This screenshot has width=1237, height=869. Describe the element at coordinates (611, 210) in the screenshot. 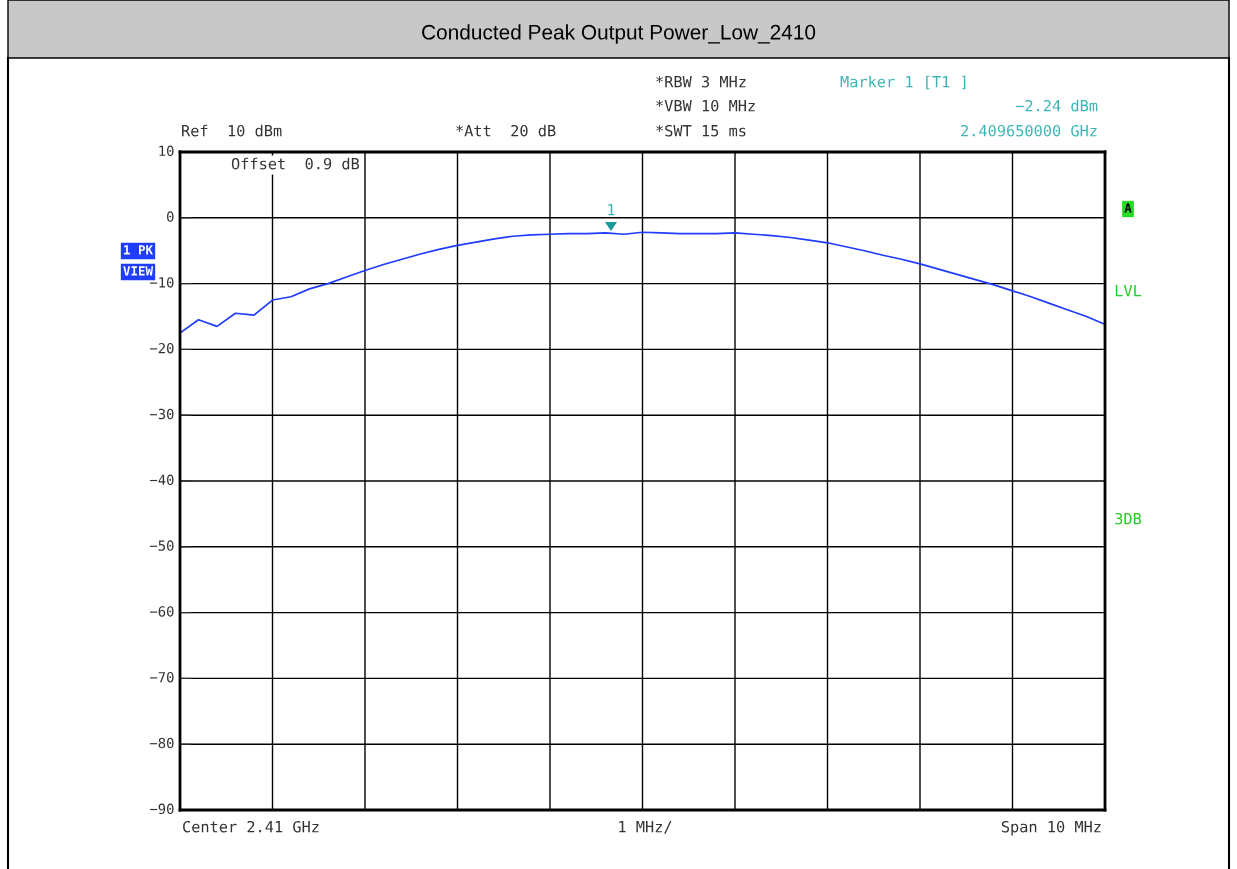

I see `annotation: 1` at that location.